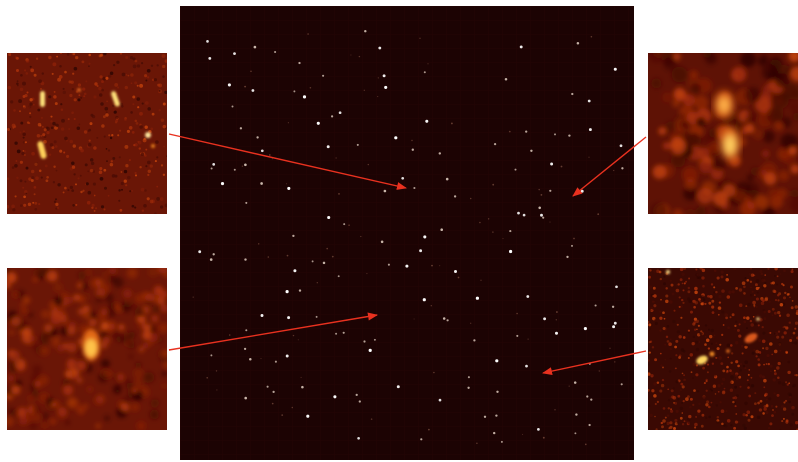  I want to click on inset-top-right-image, so click(723, 133).